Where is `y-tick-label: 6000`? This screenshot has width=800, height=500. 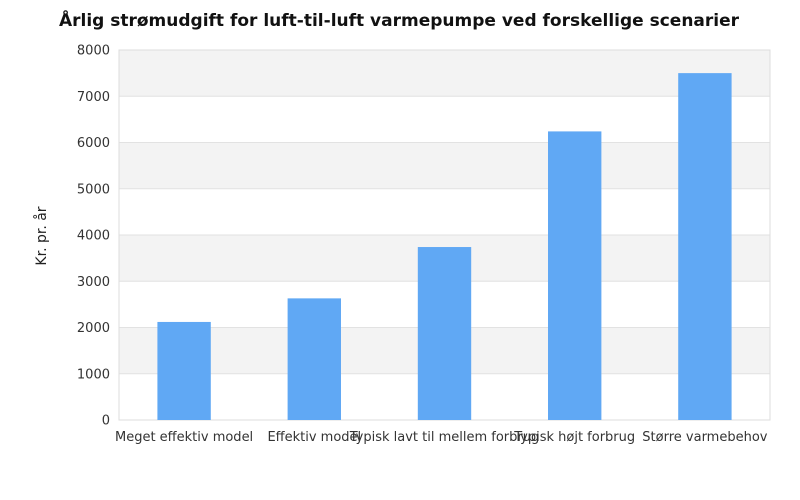 y-tick-label: 6000 is located at coordinates (93, 143).